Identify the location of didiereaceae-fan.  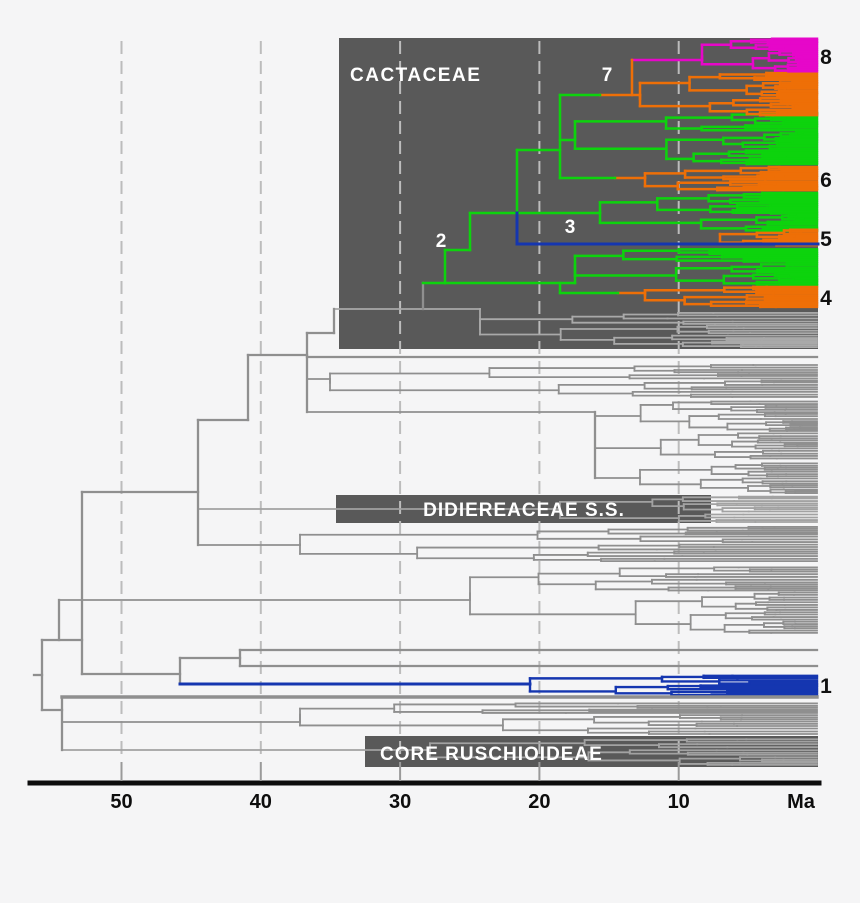
(507, 509).